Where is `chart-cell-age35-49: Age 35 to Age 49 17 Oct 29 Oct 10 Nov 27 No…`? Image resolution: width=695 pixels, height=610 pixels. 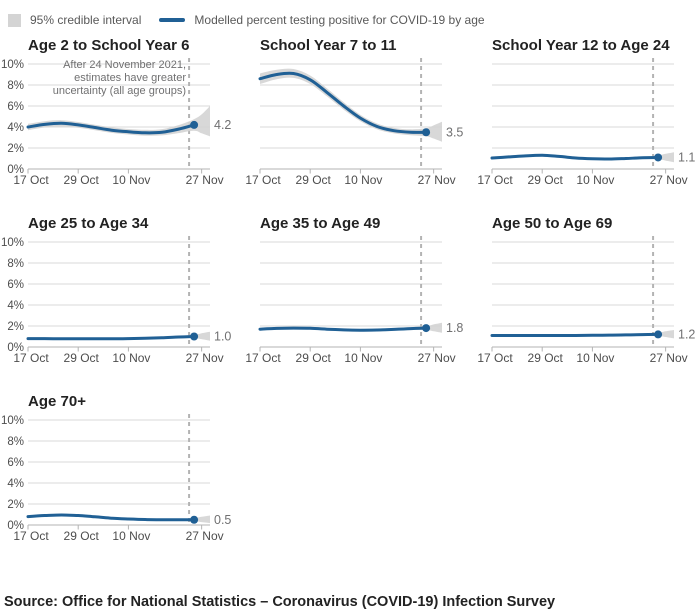 chart-cell-age35-49: Age 35 to Age 49 17 Oct 29 Oct 10 Nov 27 No… is located at coordinates (348, 292).